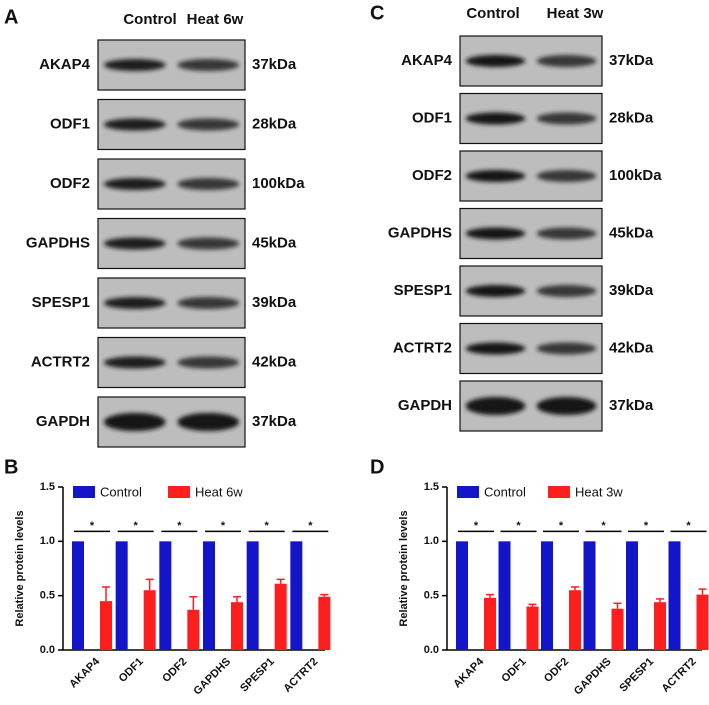  Describe the element at coordinates (121, 491) in the screenshot. I see `legend-label: Control` at that location.